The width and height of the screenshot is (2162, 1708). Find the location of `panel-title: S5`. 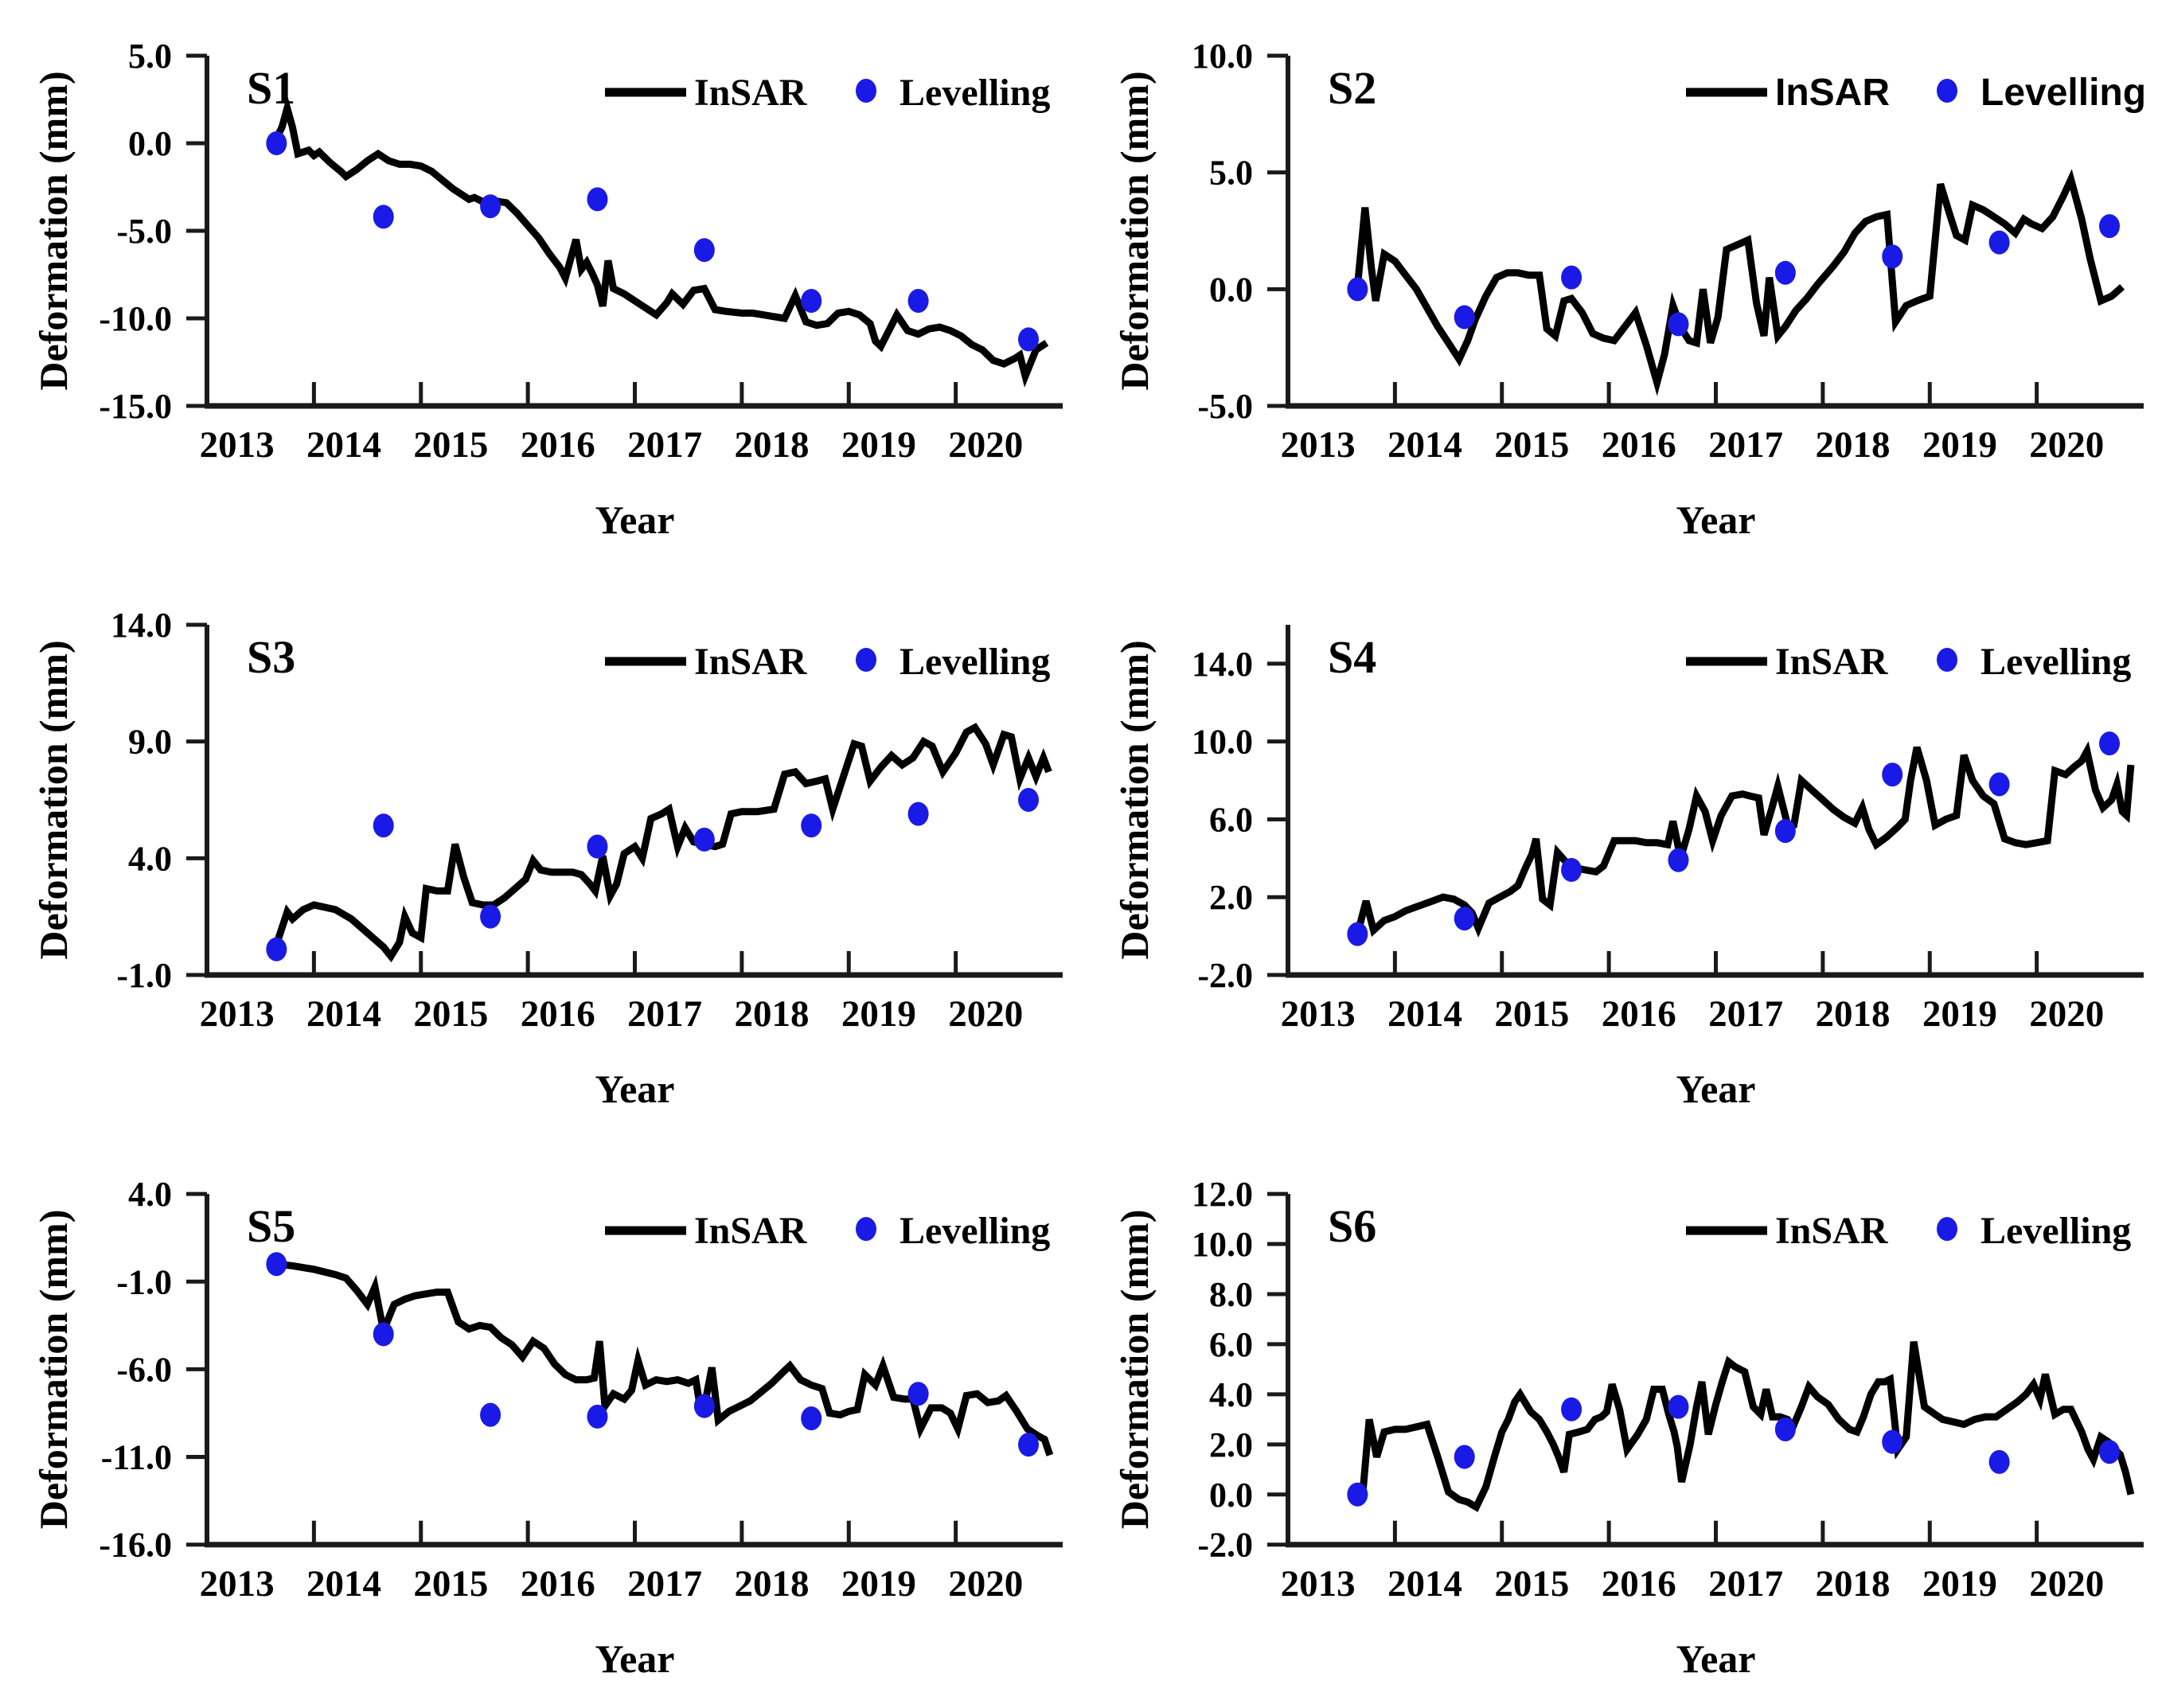

panel-title: S5 is located at coordinates (271, 1226).